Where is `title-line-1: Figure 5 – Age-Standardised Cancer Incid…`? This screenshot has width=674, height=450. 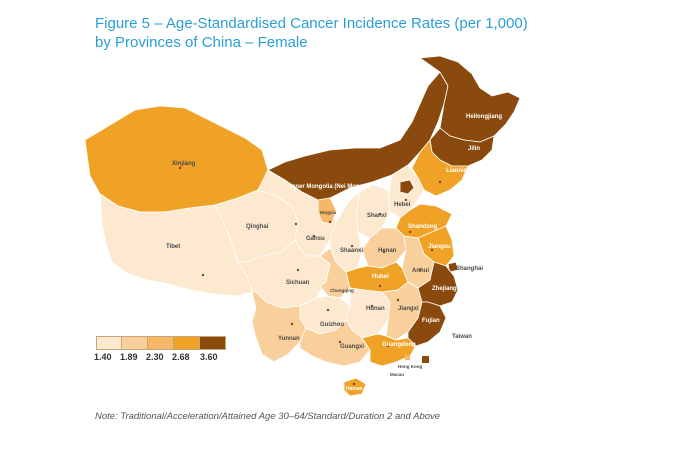
title-line-1: Figure 5 – Age-Standardised Cancer Incid… is located at coordinates (311, 23).